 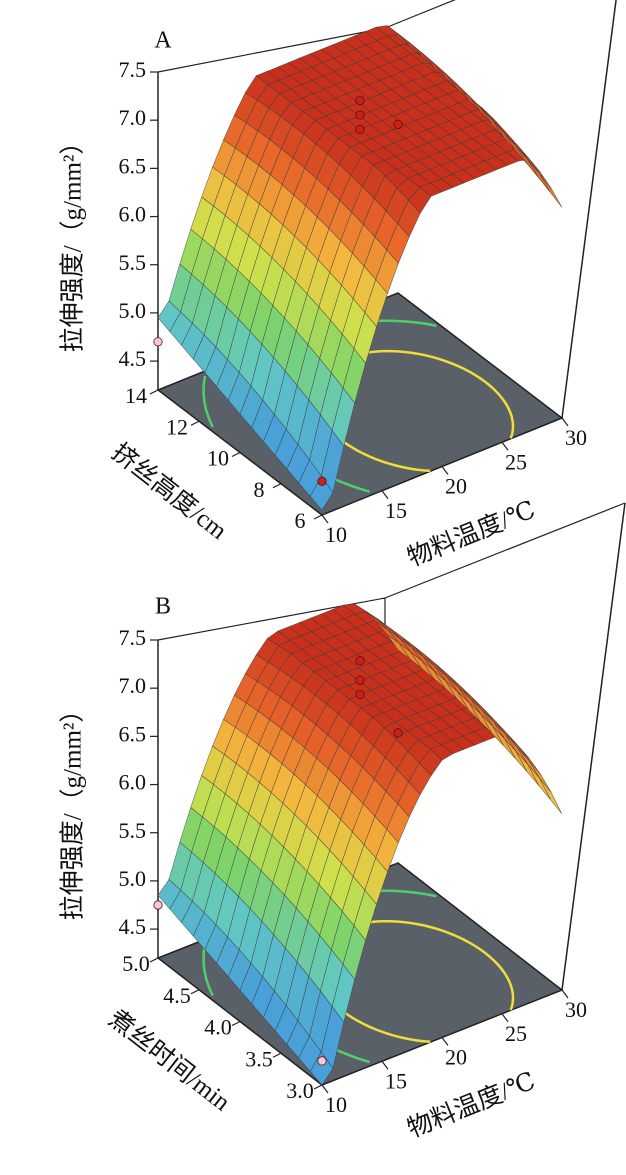 I want to click on y-tick-label: 12, so click(x=177, y=426).